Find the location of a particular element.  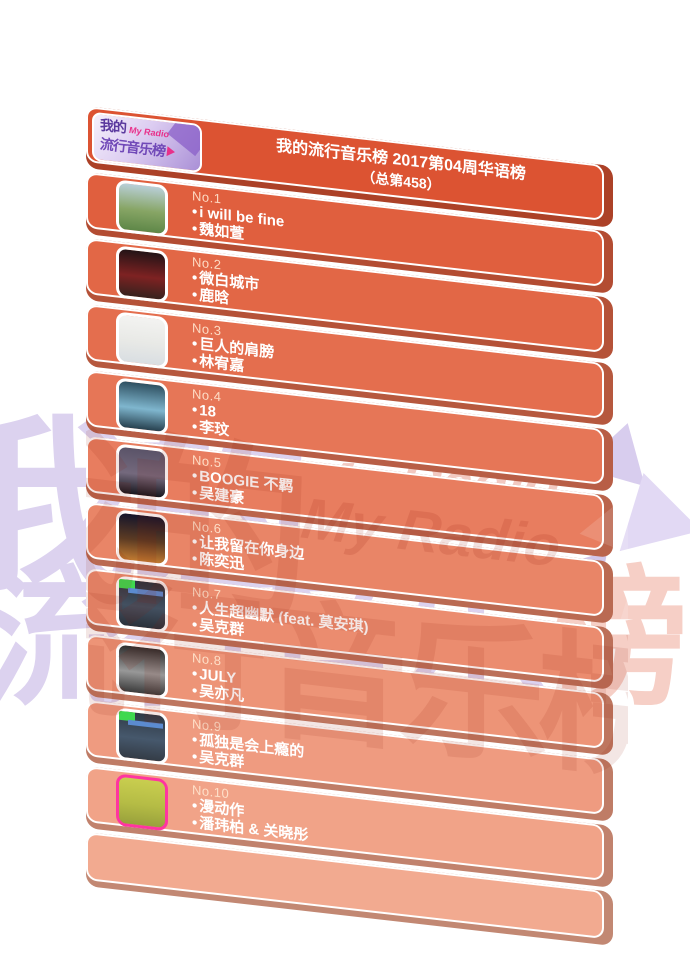

my-radio-logo: 我的 My Radio 流行音乐榜 is located at coordinates (147, 142).